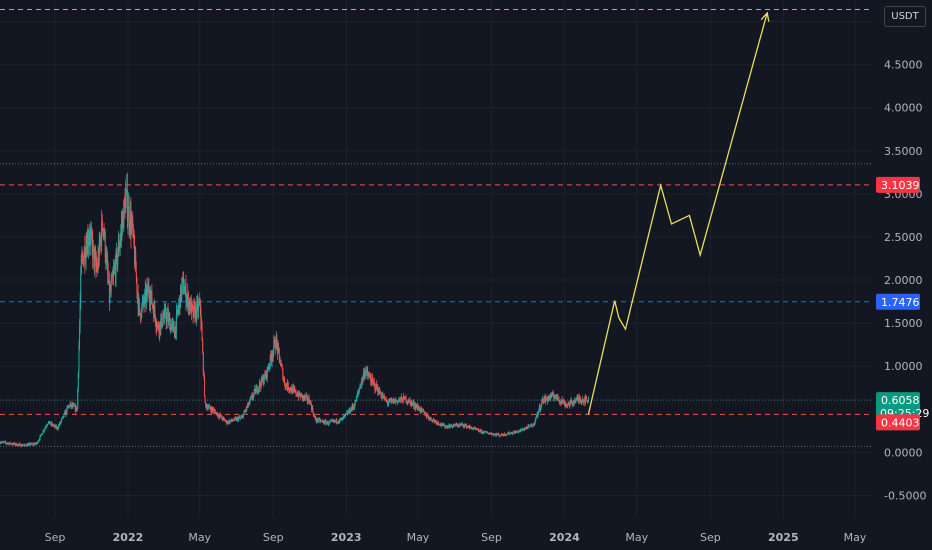 The image size is (932, 550). I want to click on currency-button: USDT, so click(905, 16).